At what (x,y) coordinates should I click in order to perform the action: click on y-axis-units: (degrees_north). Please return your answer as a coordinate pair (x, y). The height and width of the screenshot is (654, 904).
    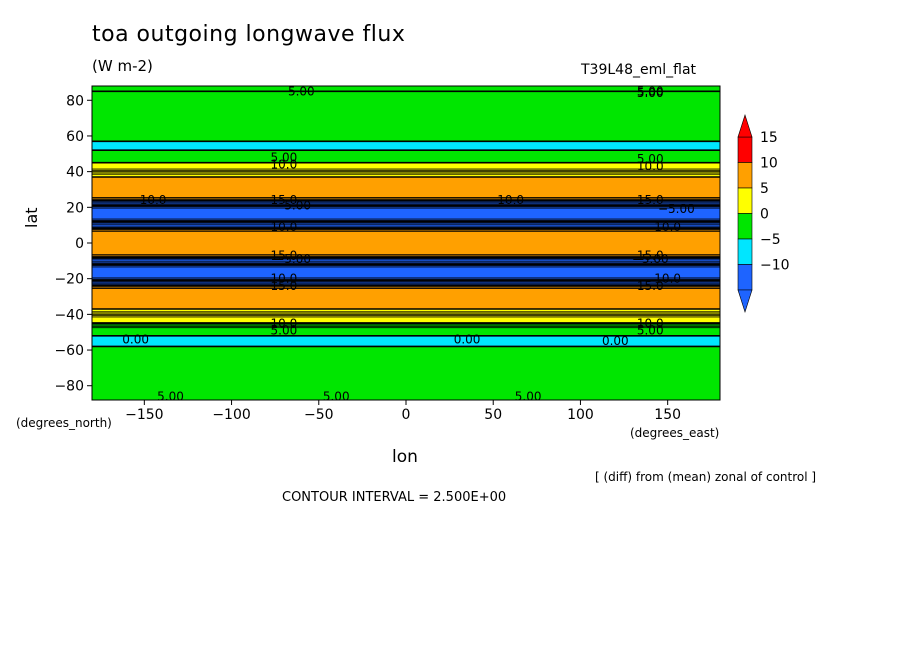
    Looking at the image, I should click on (64, 423).